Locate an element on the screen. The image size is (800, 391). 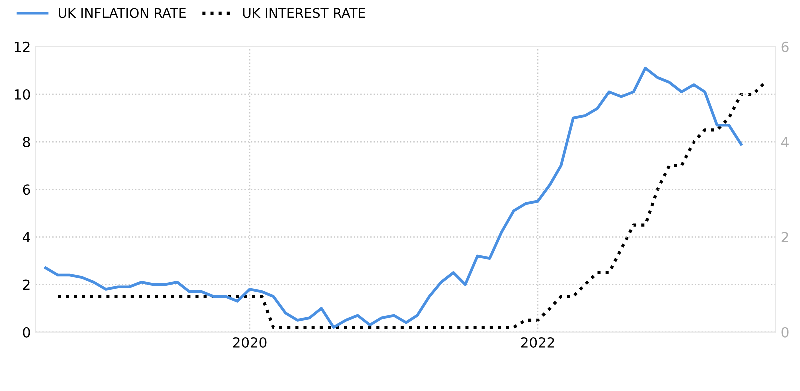
y-tick-label: 8 is located at coordinates (26, 142).